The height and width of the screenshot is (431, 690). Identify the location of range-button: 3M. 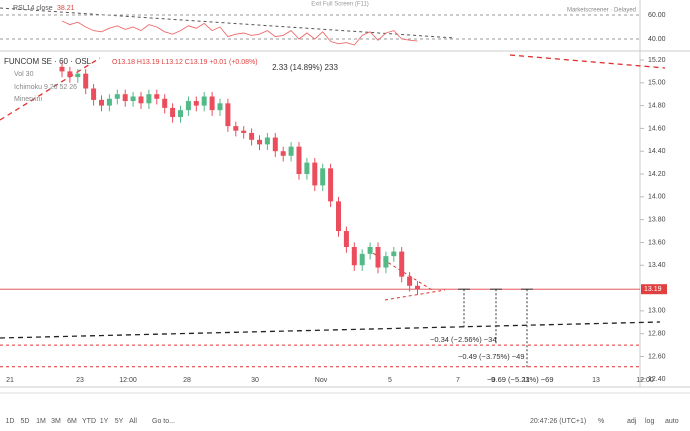
(56, 421).